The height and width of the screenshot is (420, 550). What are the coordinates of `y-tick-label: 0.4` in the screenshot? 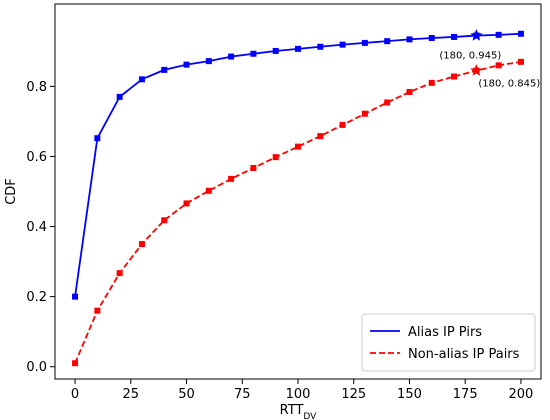 It's located at (36, 227).